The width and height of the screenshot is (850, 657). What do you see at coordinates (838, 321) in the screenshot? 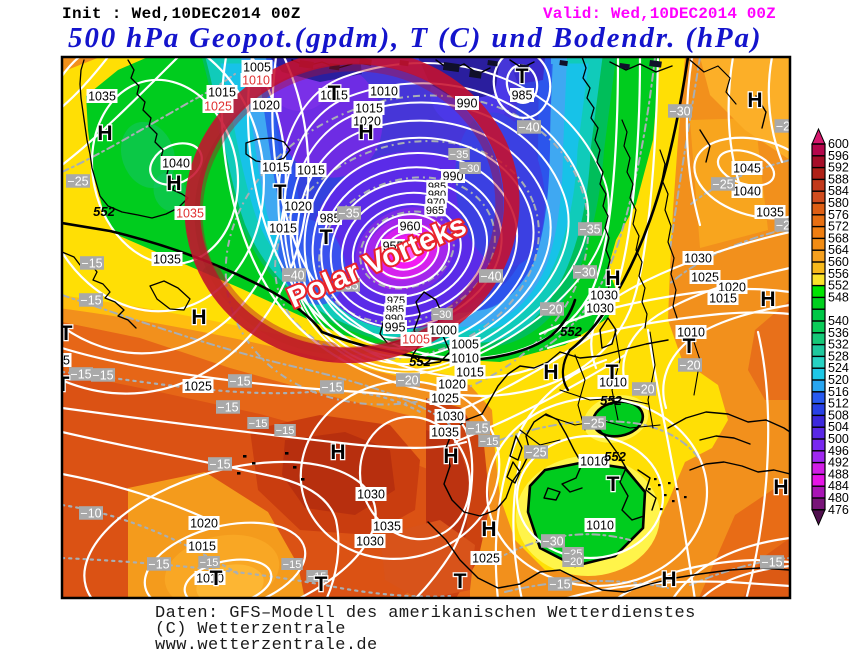
I see `svg-text: 540` at bounding box center [838, 321].